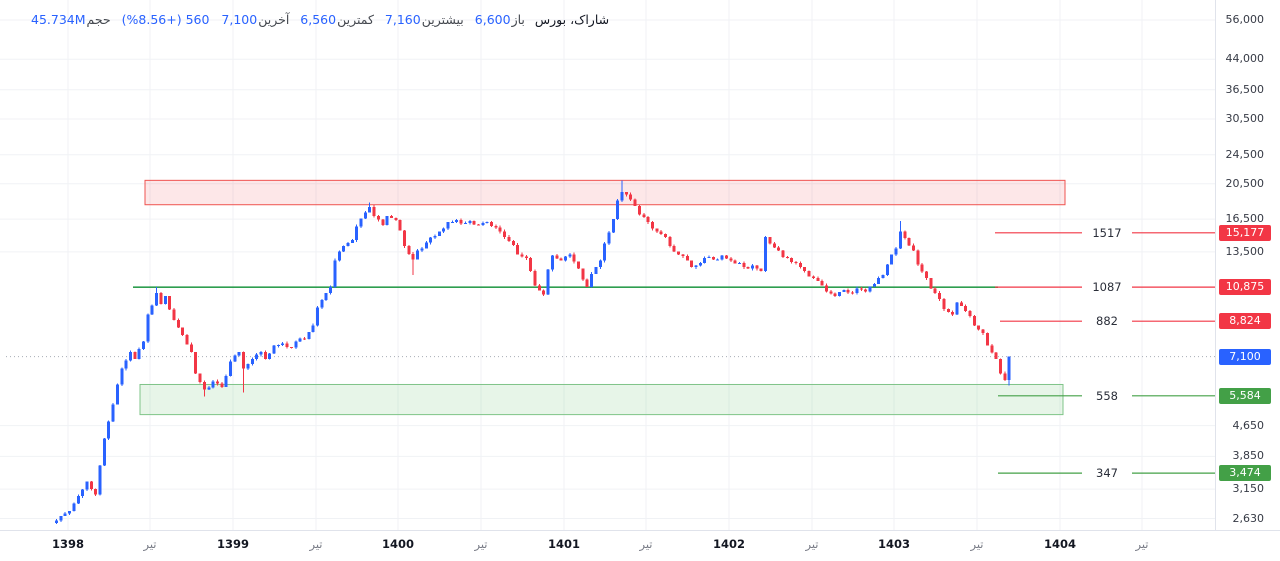 This screenshot has width=1280, height=561. Describe the element at coordinates (1248, 456) in the screenshot. I see `price-tick-label: 3,850` at that location.